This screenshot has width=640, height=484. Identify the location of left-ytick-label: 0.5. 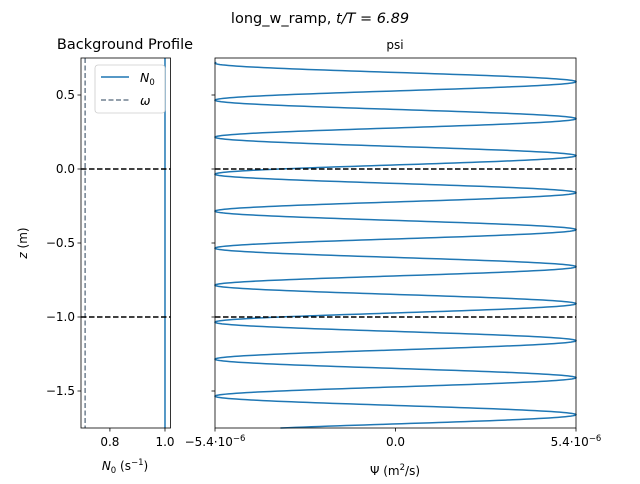
(65, 95).